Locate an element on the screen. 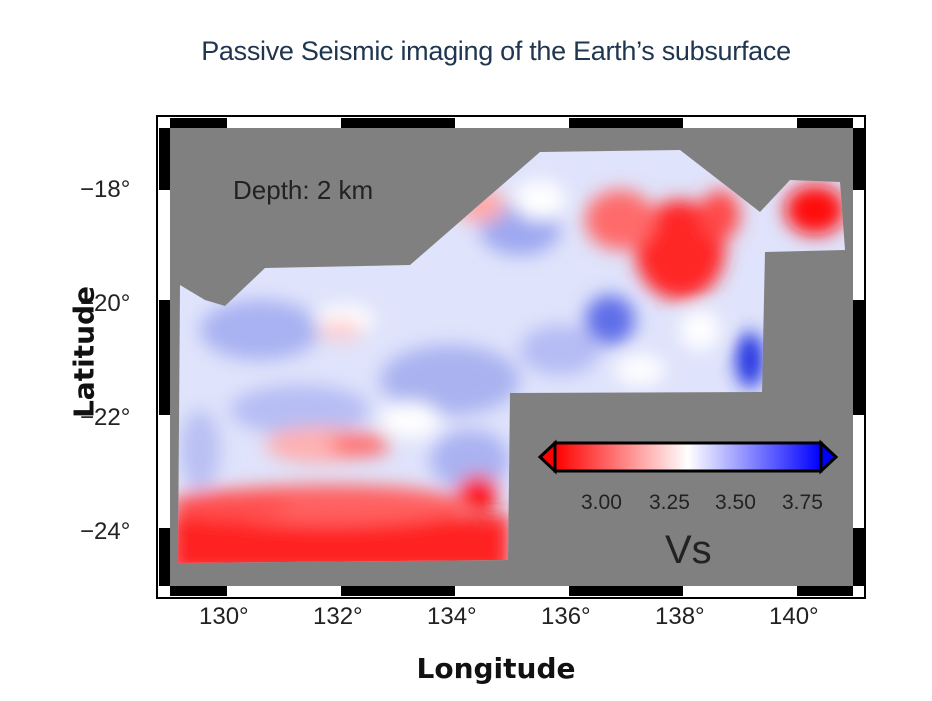  colorbar is located at coordinates (688, 457).